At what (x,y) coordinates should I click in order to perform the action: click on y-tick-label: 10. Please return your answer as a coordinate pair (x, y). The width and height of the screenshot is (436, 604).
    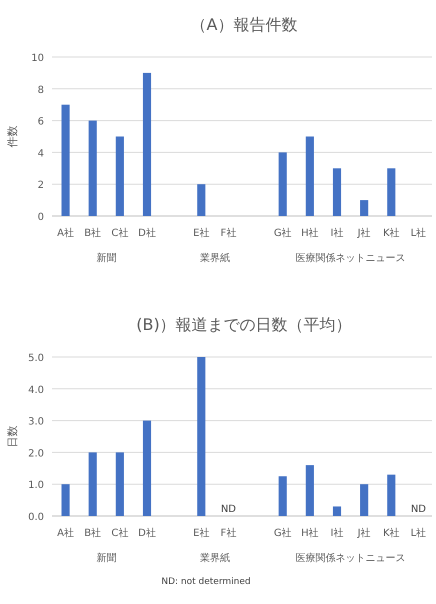
    Looking at the image, I should click on (37, 58).